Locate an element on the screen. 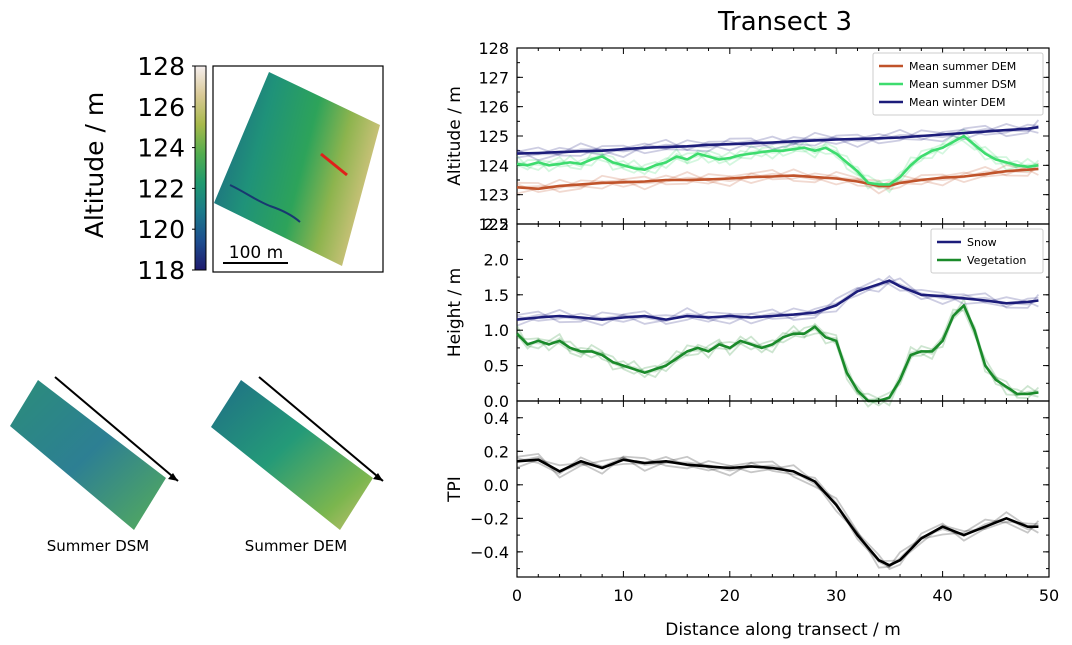 This screenshot has height=645, width=1072. y-tick-label: 1.5 is located at coordinates (496, 295).